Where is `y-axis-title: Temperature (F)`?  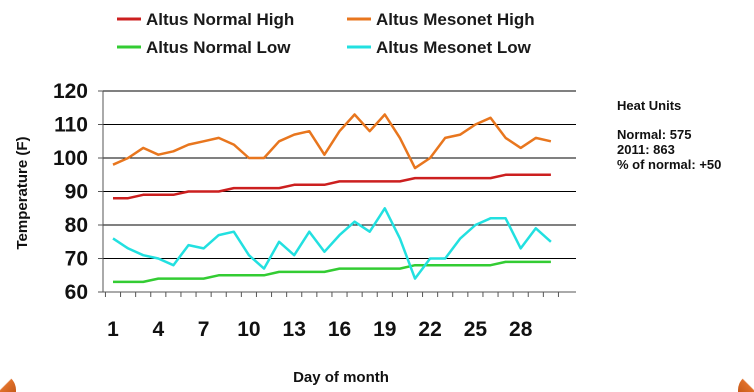 y-axis-title: Temperature (F) is located at coordinates (22, 192).